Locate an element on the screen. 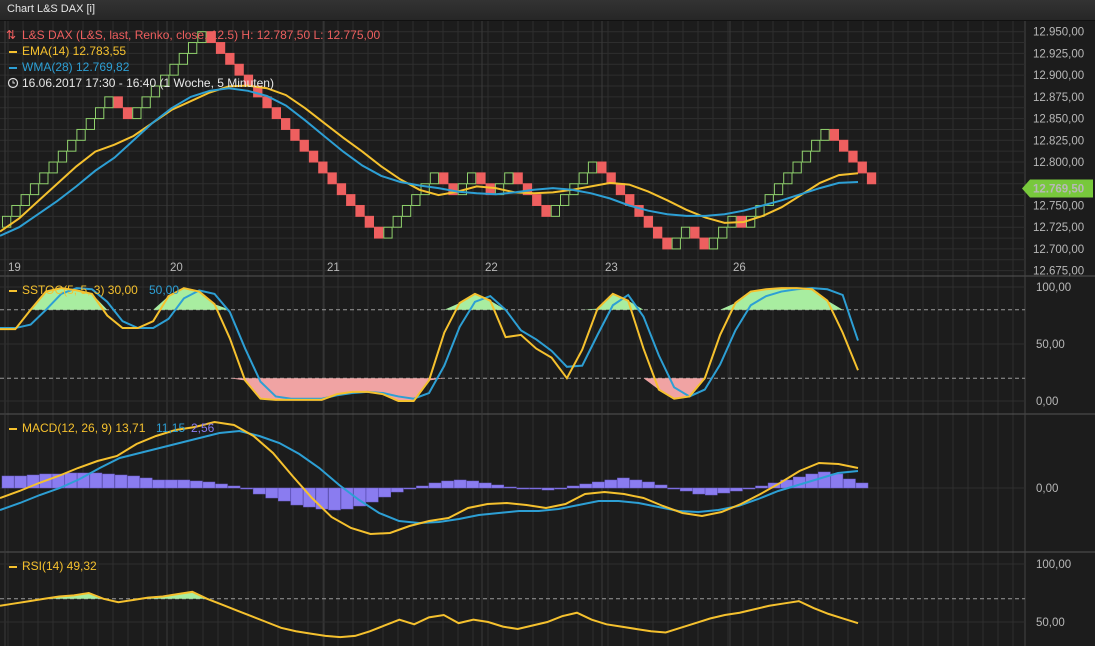  y-tick-label: 12.900,00 is located at coordinates (1058, 76).